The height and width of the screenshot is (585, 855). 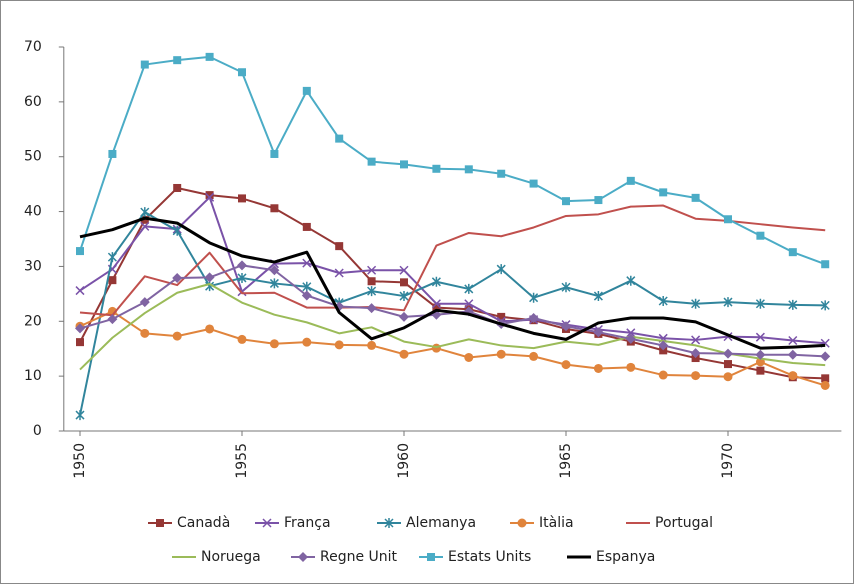 What do you see at coordinates (452, 348) in the screenshot?
I see `series-line` at bounding box center [452, 348].